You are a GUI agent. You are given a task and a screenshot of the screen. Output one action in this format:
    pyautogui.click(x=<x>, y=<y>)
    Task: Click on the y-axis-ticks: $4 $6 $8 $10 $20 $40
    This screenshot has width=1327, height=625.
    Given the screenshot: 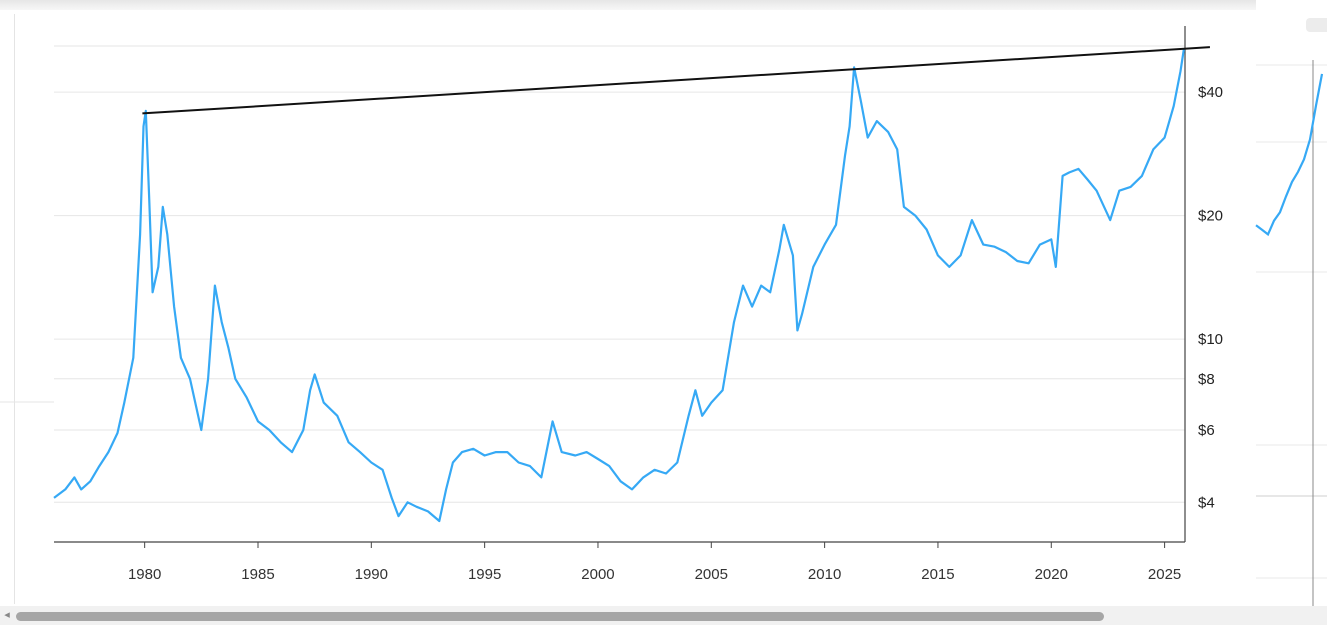 What is the action you would take?
    pyautogui.click(x=1210, y=297)
    